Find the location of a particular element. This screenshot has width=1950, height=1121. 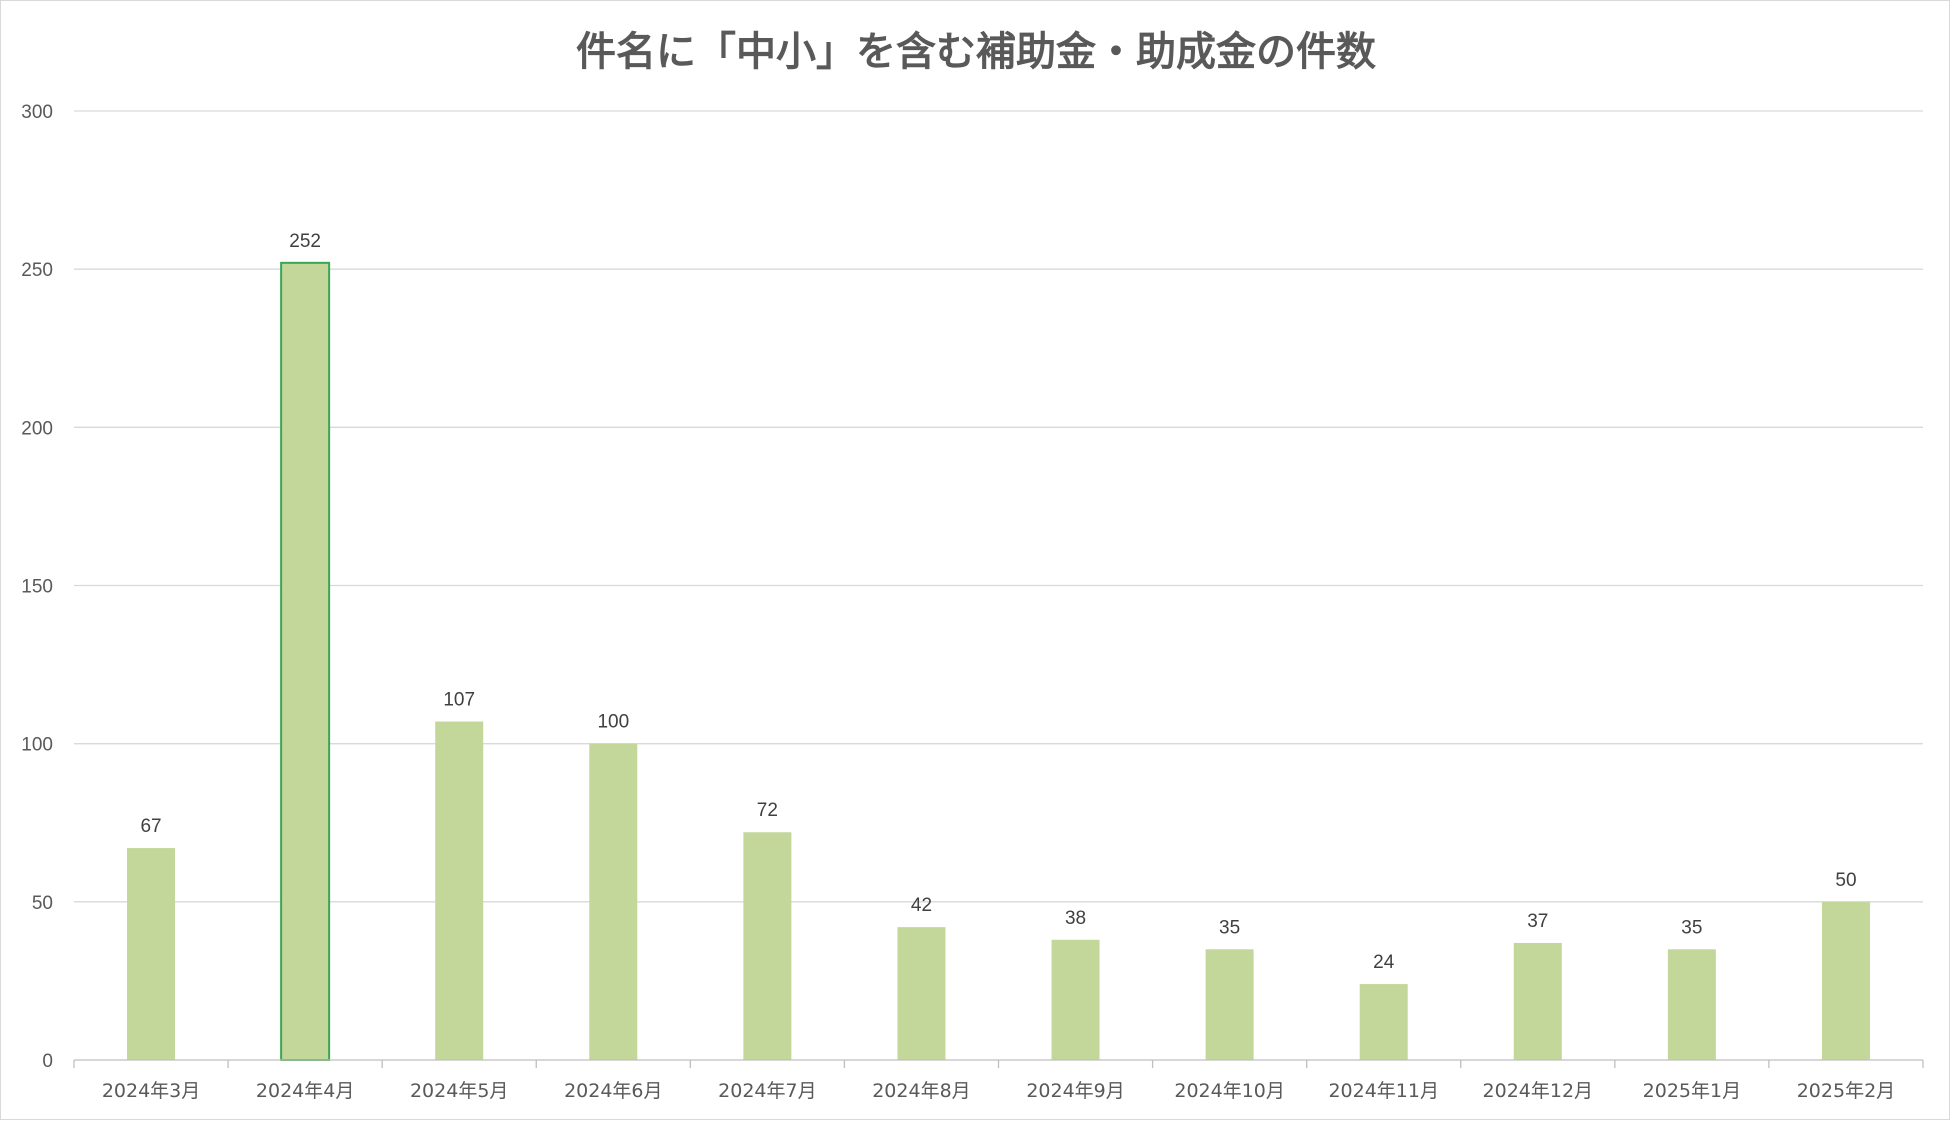

data-label-2024年4月: 252 is located at coordinates (305, 241).